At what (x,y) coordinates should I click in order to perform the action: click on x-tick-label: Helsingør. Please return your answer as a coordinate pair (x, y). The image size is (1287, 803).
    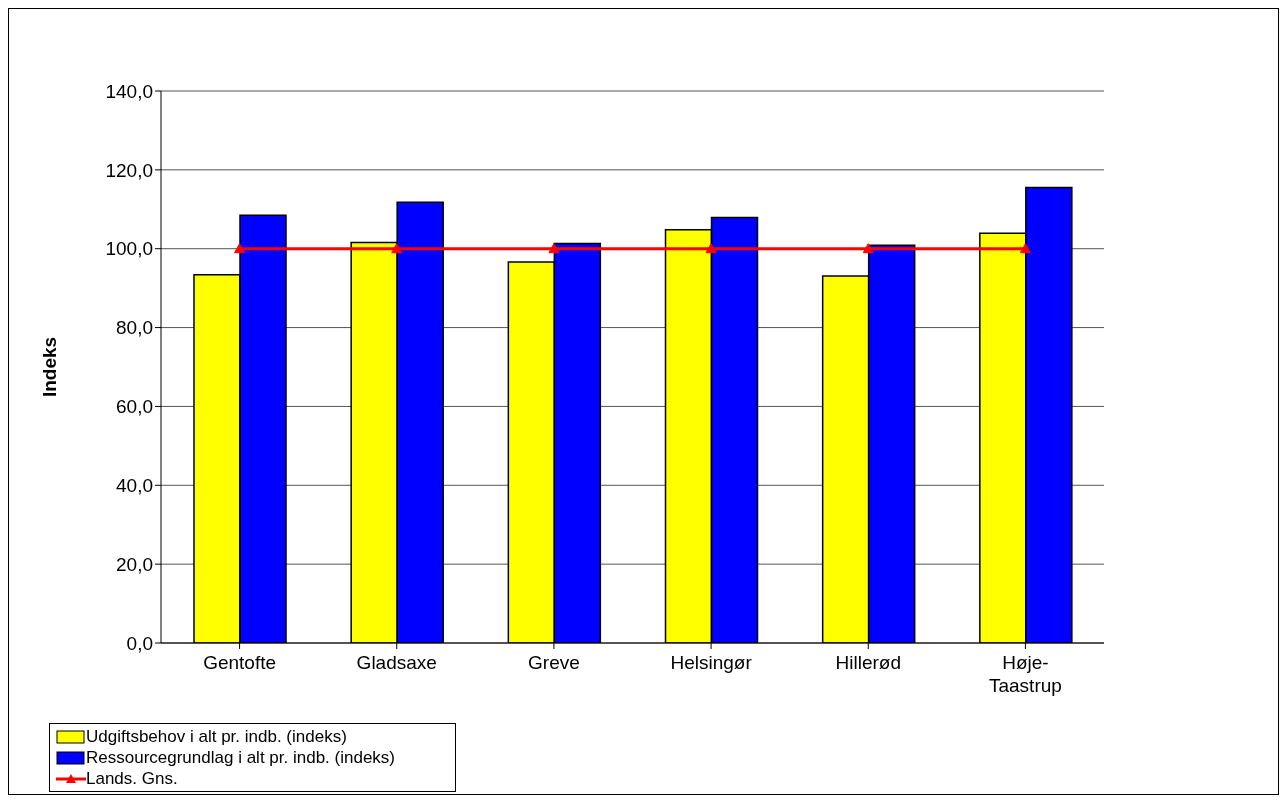
    Looking at the image, I should click on (711, 662).